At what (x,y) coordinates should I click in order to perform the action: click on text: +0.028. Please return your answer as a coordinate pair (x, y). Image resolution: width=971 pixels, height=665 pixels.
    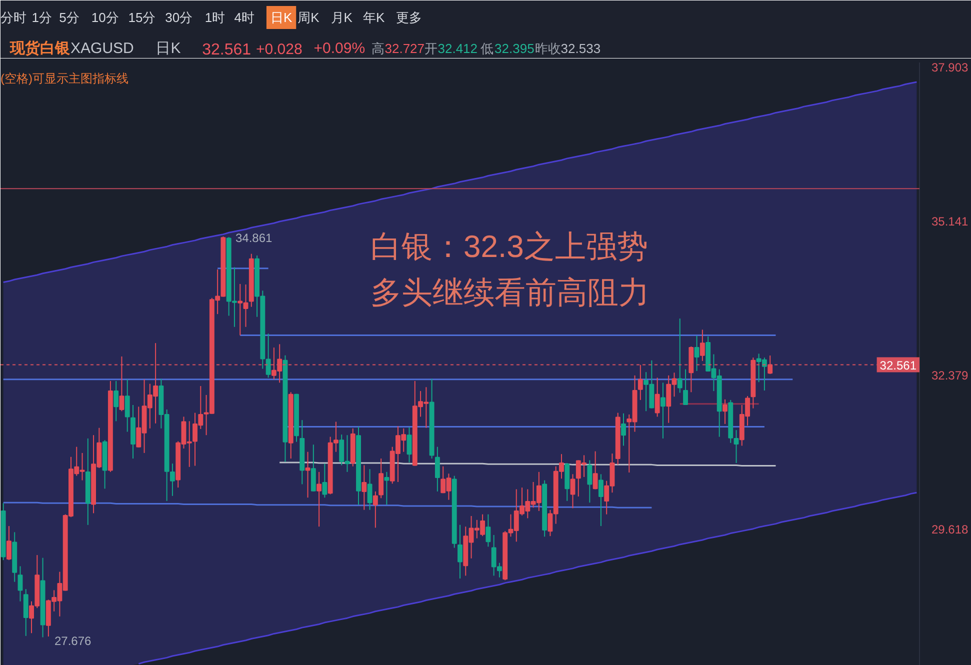
    Looking at the image, I should click on (279, 49).